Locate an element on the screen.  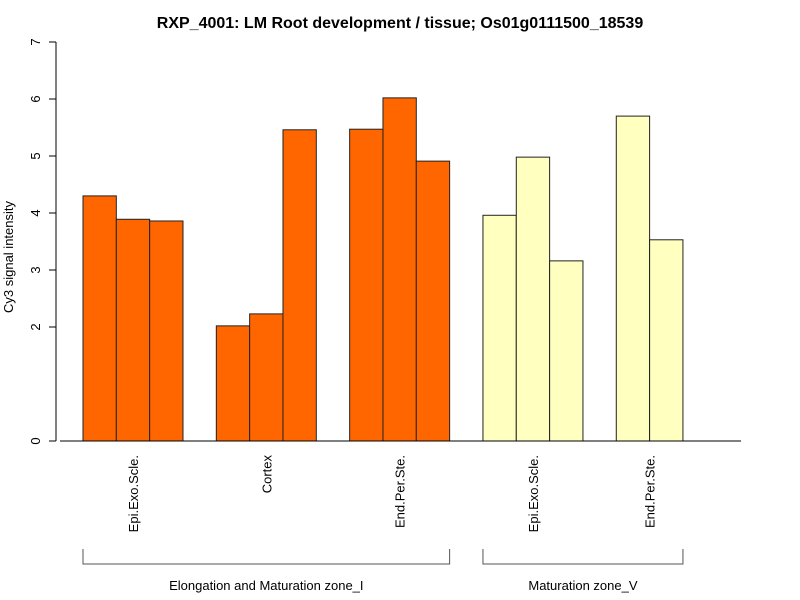
group-label: Maturation zone_V is located at coordinates (582, 585).